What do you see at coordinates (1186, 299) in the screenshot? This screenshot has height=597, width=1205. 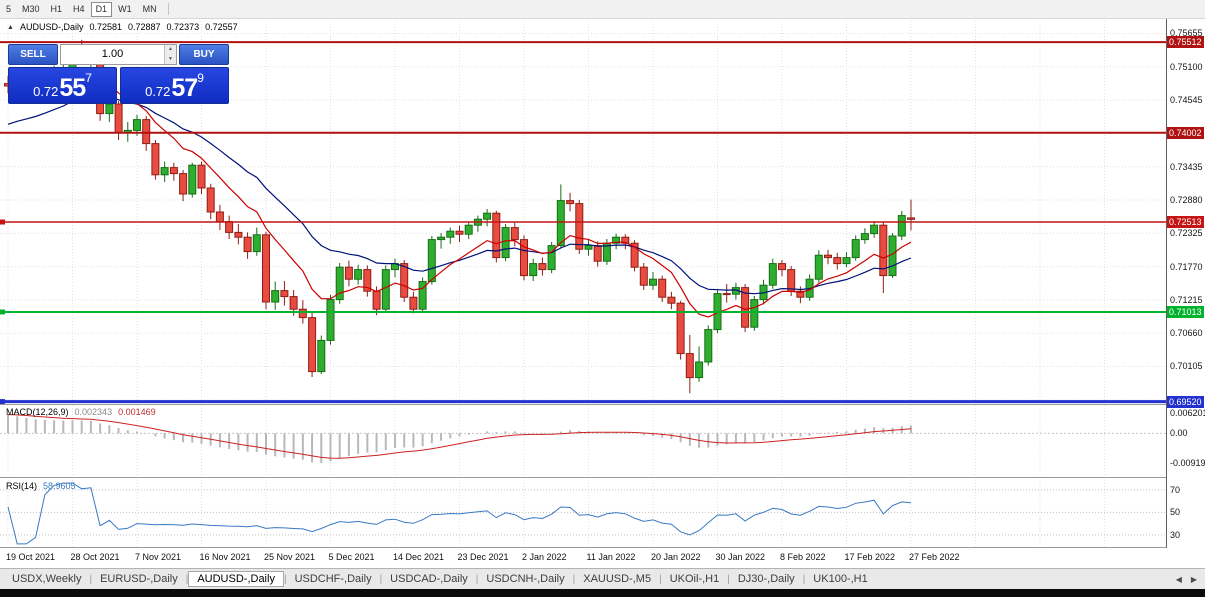 I see `price-axis-label: 0.71215` at bounding box center [1186, 299].